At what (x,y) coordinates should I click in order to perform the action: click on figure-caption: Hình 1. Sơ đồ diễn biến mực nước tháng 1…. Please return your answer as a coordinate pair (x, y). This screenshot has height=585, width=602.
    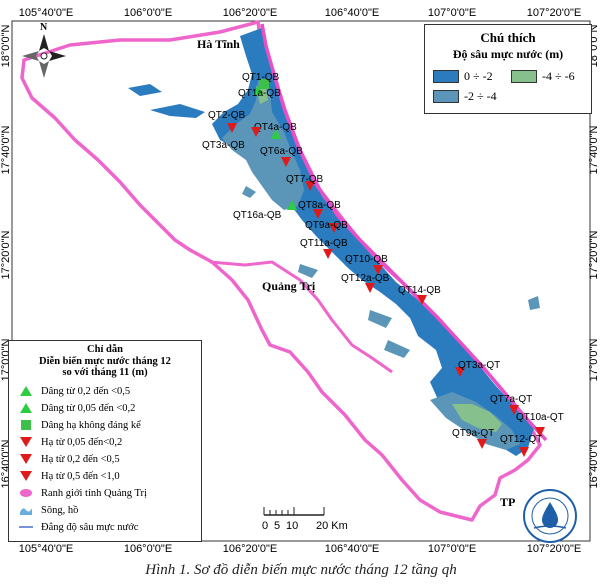
    Looking at the image, I should click on (301, 570).